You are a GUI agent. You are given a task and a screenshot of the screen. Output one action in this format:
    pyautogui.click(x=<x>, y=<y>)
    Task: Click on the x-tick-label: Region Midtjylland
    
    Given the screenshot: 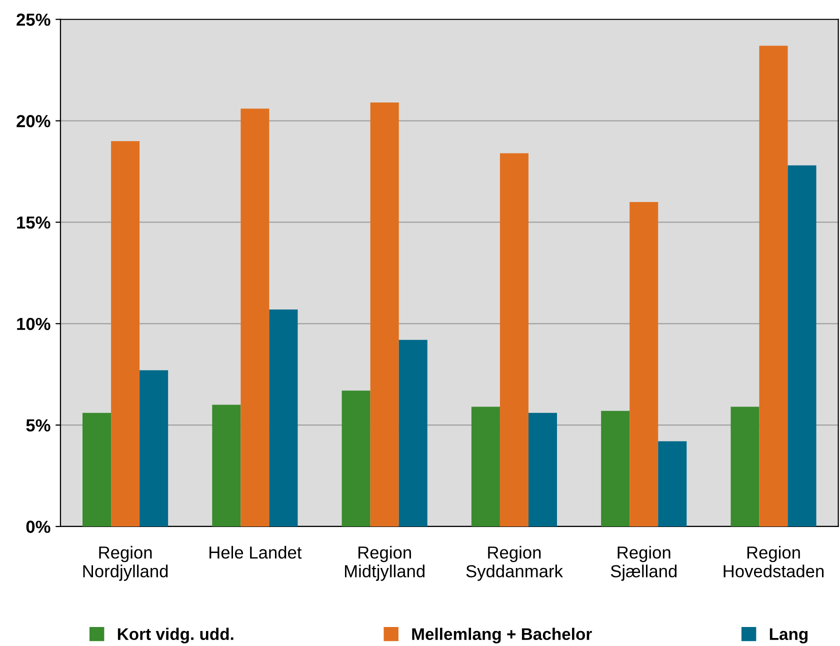 What is the action you would take?
    pyautogui.click(x=384, y=563)
    